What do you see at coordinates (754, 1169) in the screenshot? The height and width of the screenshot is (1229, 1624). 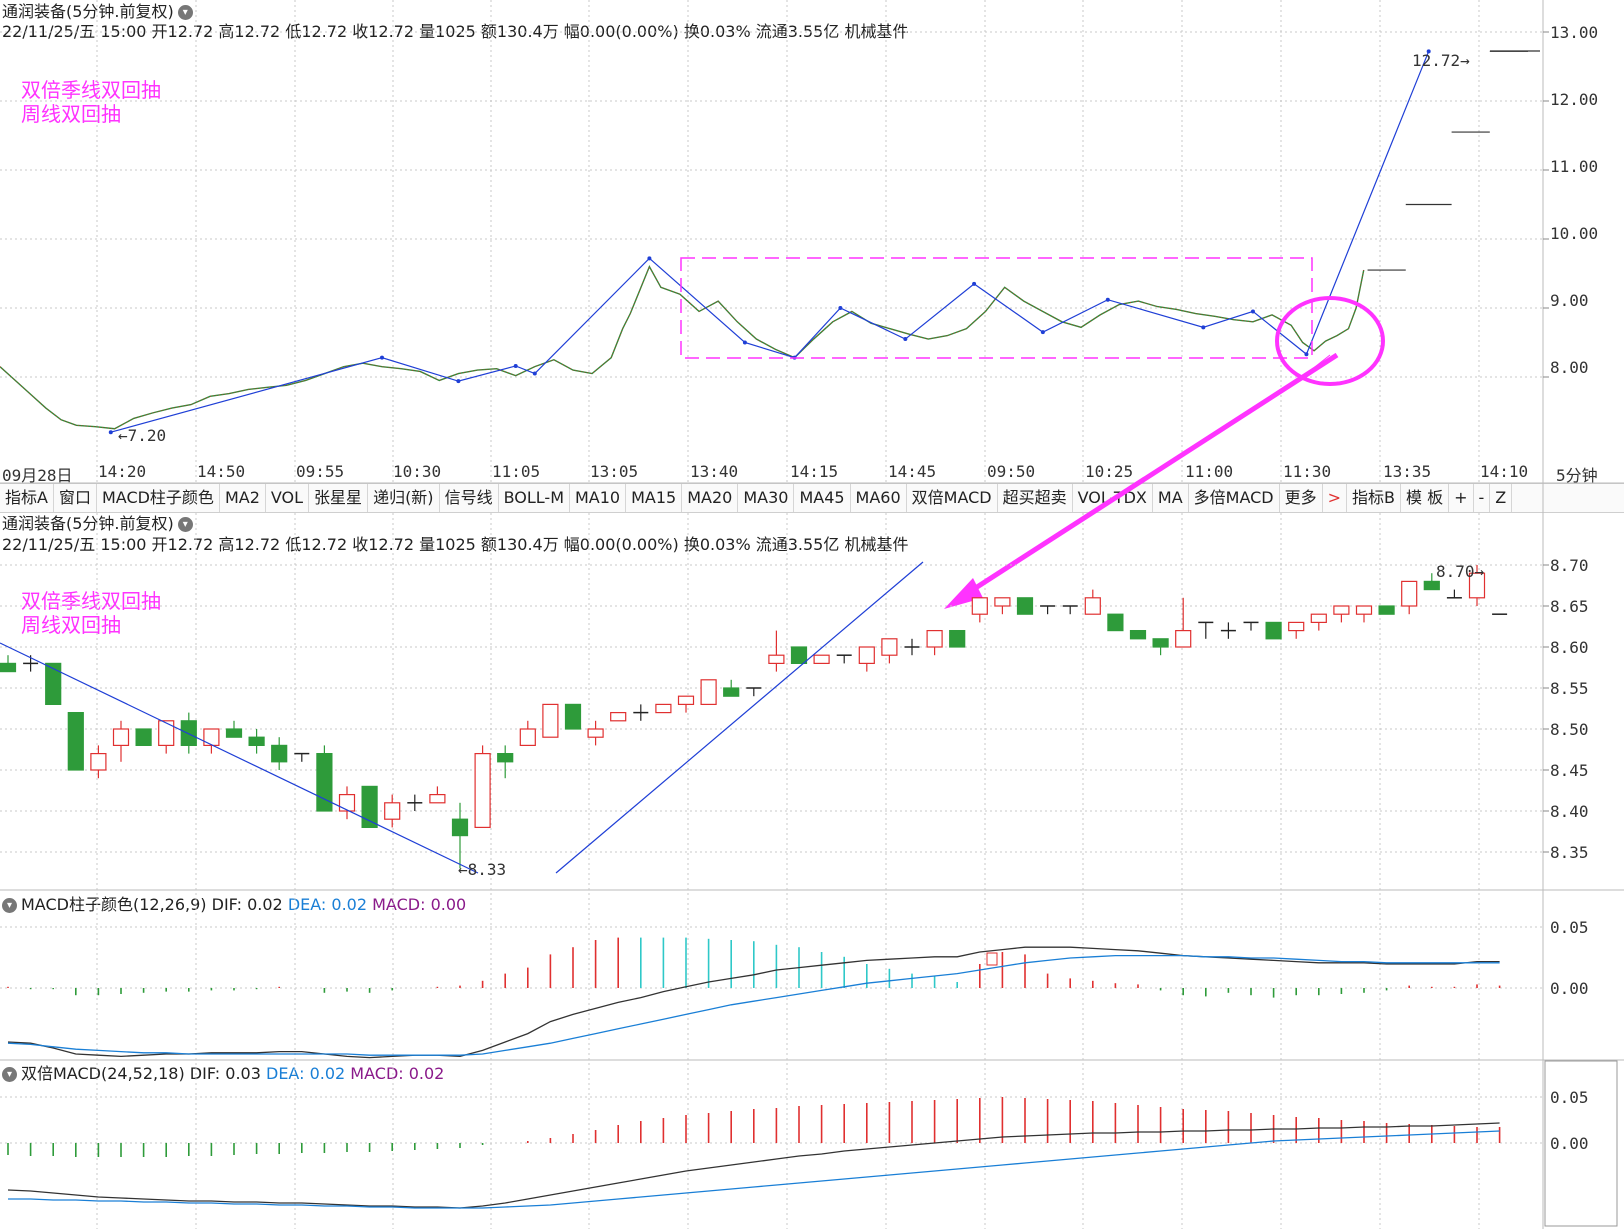 I see `macd2-dea-line` at bounding box center [754, 1169].